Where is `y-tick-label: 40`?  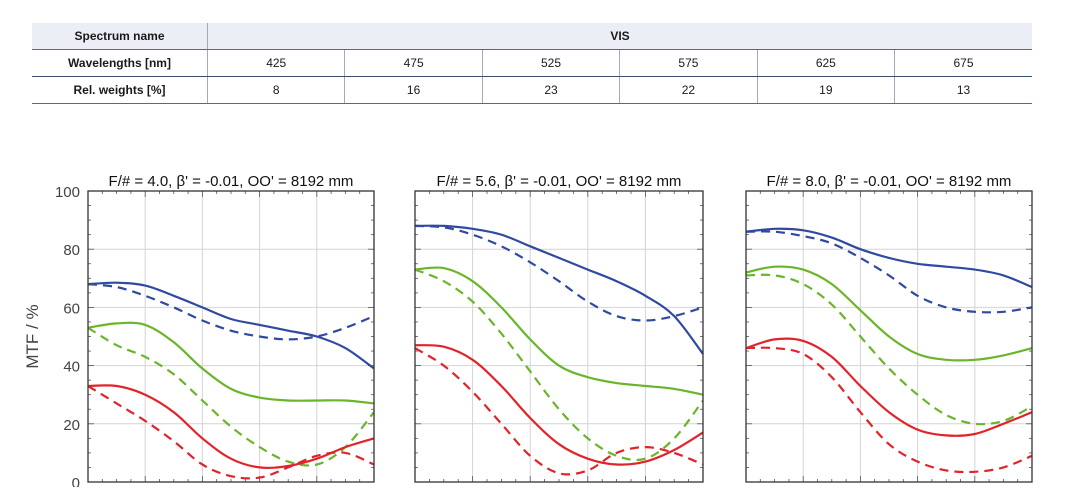 y-tick-label: 40 is located at coordinates (71, 367).